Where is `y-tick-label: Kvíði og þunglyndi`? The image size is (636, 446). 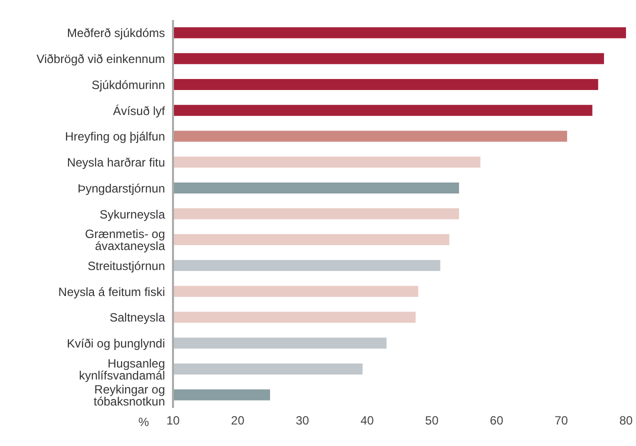 y-tick-label: Kvíði og þunglyndi is located at coordinates (115, 343).